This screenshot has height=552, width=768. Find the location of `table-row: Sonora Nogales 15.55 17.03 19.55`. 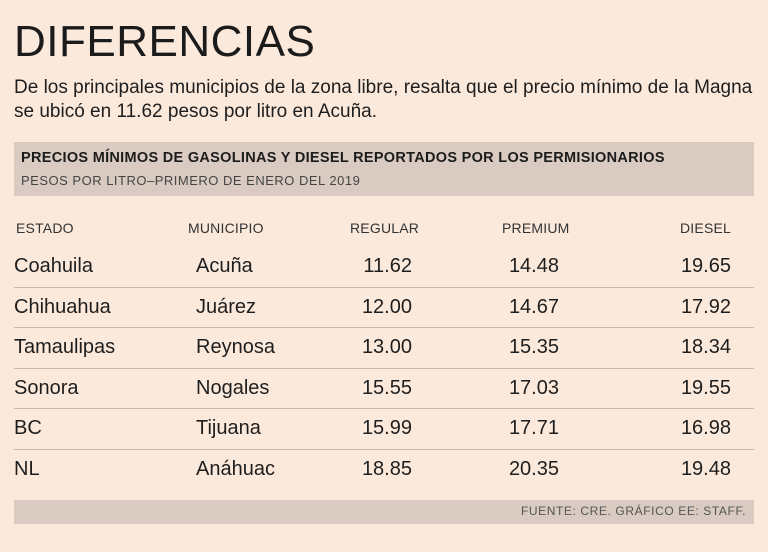

table-row: Sonora Nogales 15.55 17.03 19.55 is located at coordinates (384, 389).